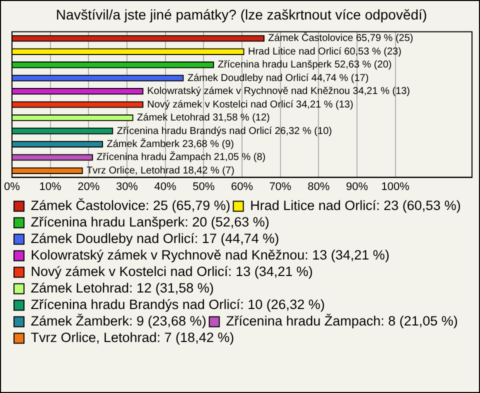  What do you see at coordinates (395, 186) in the screenshot?
I see `x-tick-label: 100%` at bounding box center [395, 186].